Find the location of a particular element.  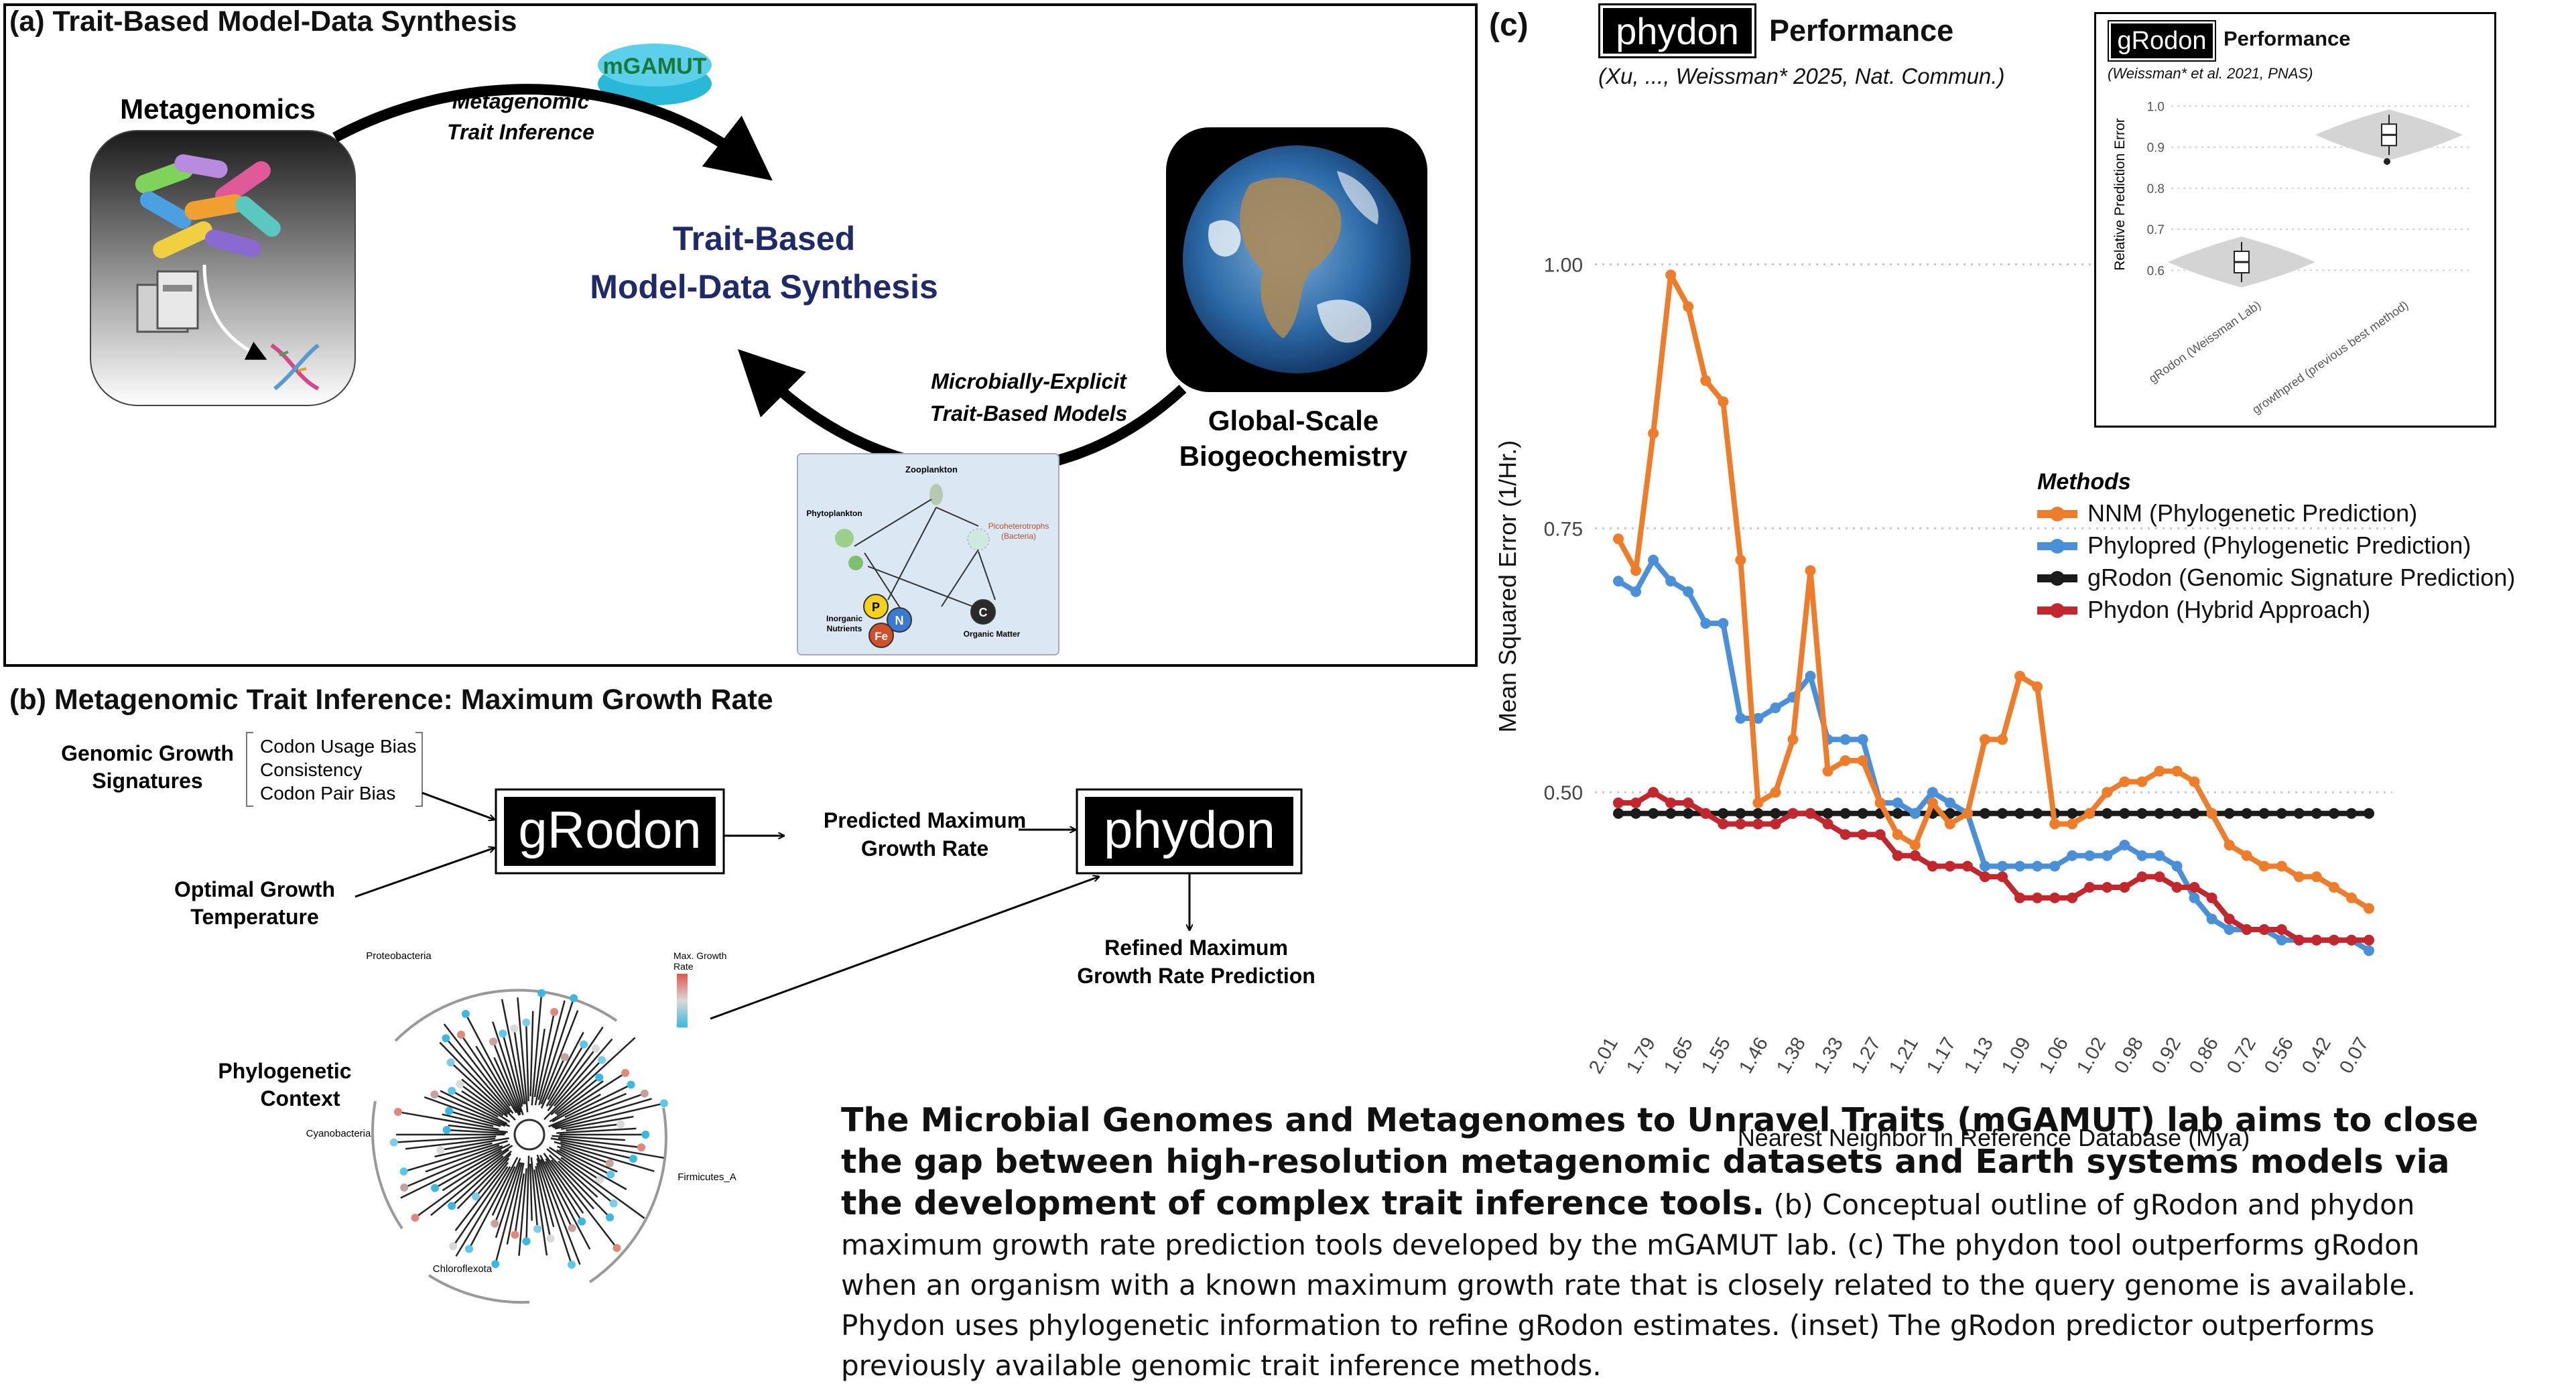

bacteria-cluster is located at coordinates (208, 207).